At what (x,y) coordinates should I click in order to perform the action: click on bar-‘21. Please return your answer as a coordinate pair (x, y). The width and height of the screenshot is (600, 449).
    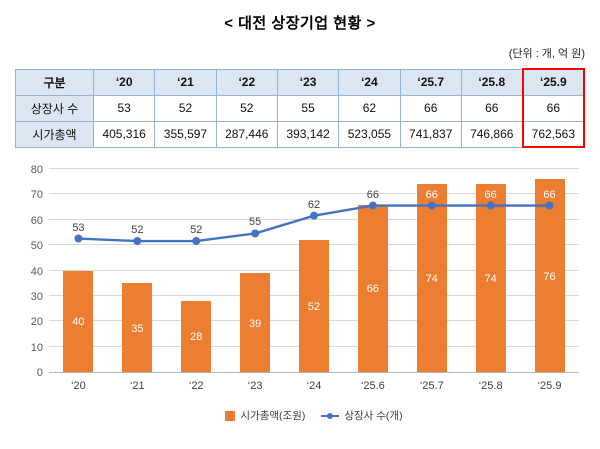
    Looking at the image, I should click on (137, 327).